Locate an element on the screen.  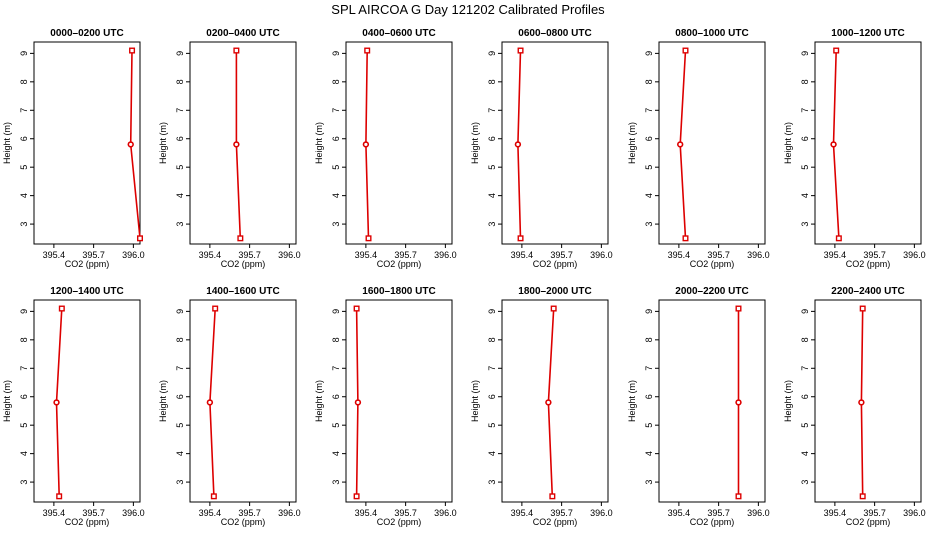
panel-title: 0400–0600 UTC is located at coordinates (398, 33).